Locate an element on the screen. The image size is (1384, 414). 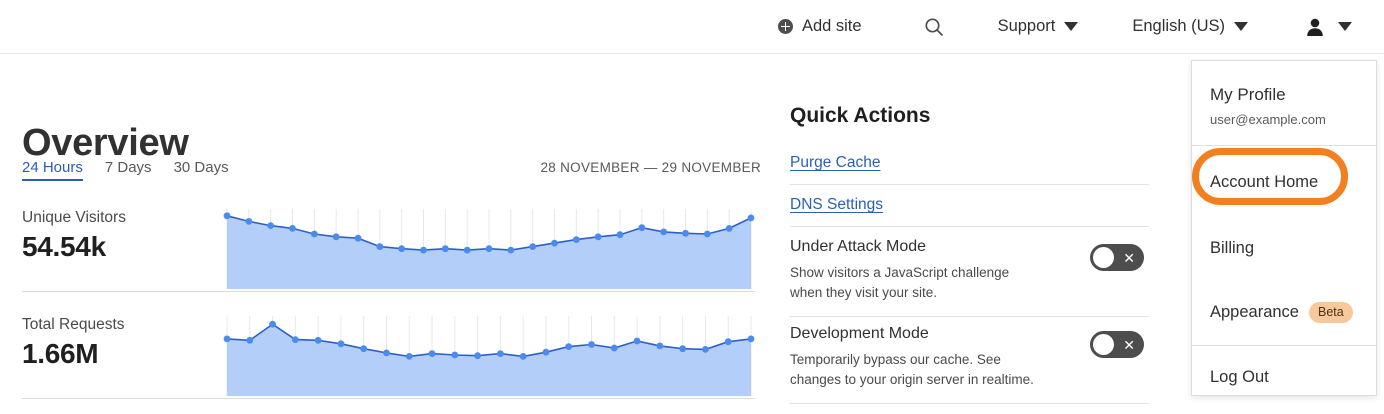
stat-value-unique-visitors: 54.54k is located at coordinates (64, 246).